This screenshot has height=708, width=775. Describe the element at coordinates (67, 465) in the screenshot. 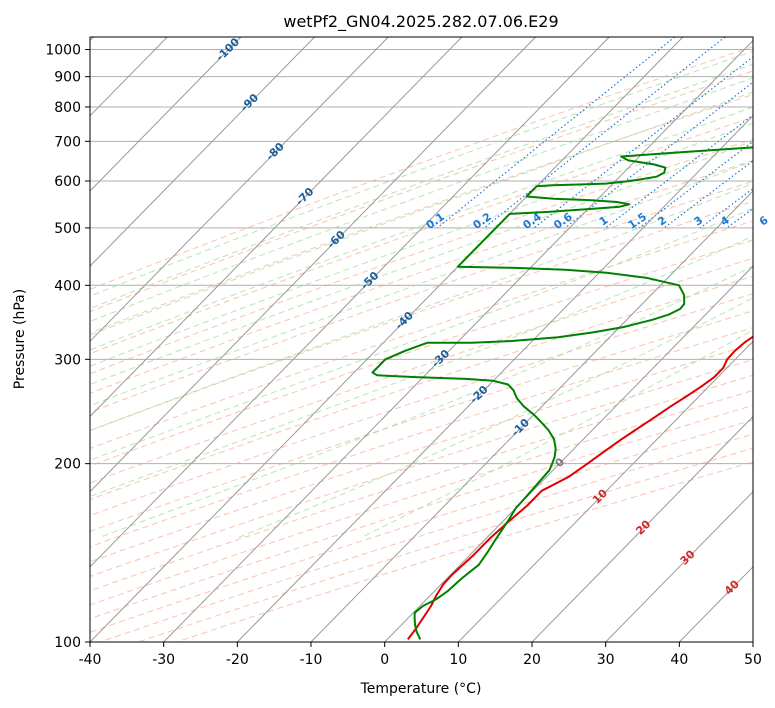

I see `y-tick-label: 200` at that location.